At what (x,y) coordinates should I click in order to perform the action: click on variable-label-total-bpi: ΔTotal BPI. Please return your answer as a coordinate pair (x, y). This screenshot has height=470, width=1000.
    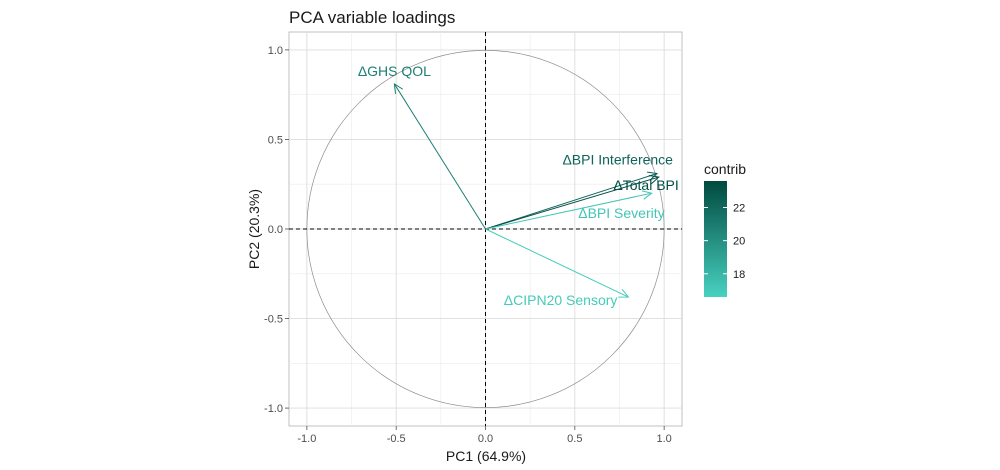
    Looking at the image, I should click on (645, 185).